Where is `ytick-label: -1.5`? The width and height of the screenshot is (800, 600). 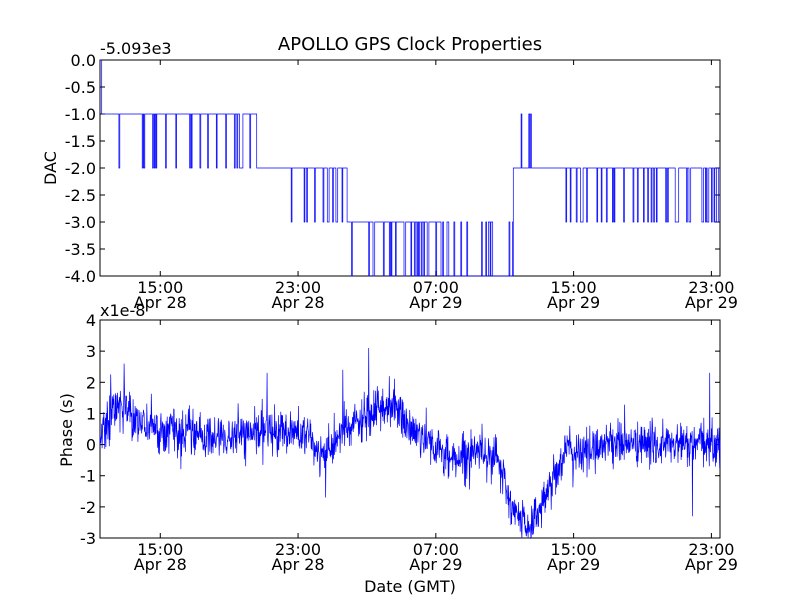 ytick-label: -1.5 is located at coordinates (80, 141).